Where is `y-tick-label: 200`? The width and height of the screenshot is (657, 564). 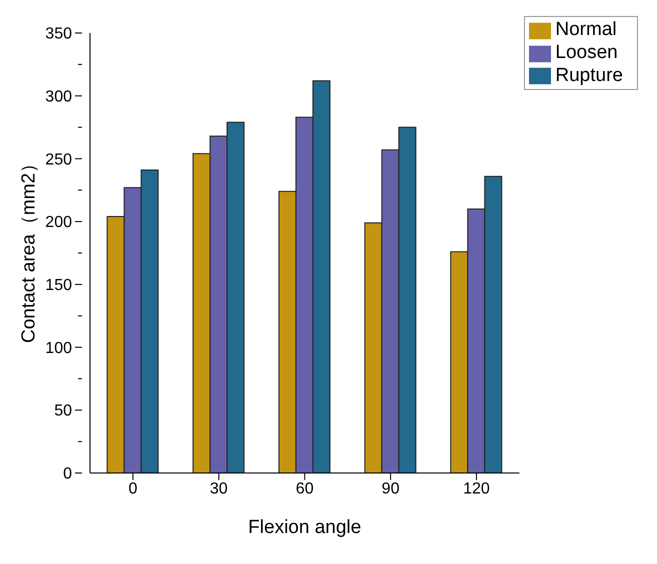
y-tick-label: 200 is located at coordinates (58, 223).